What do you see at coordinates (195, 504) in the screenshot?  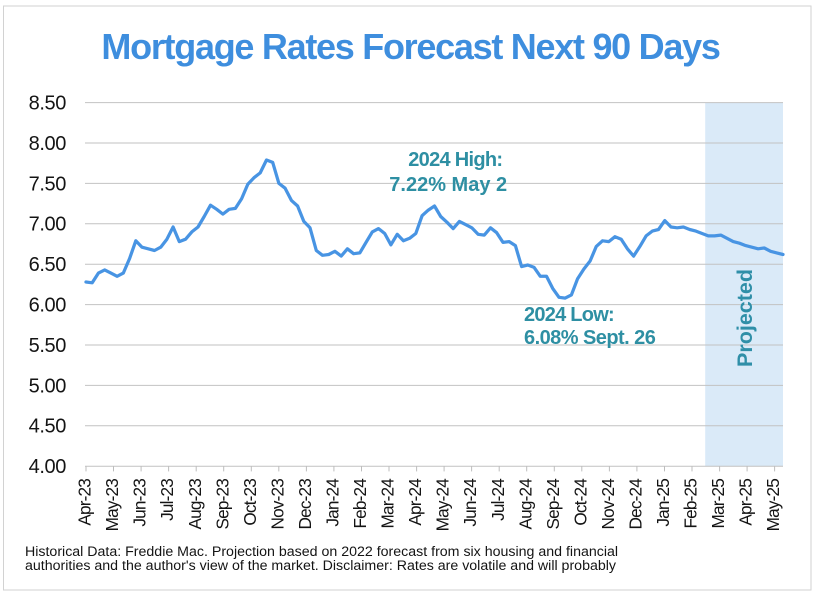 I see `svg-text: Aug-23` at bounding box center [195, 504].